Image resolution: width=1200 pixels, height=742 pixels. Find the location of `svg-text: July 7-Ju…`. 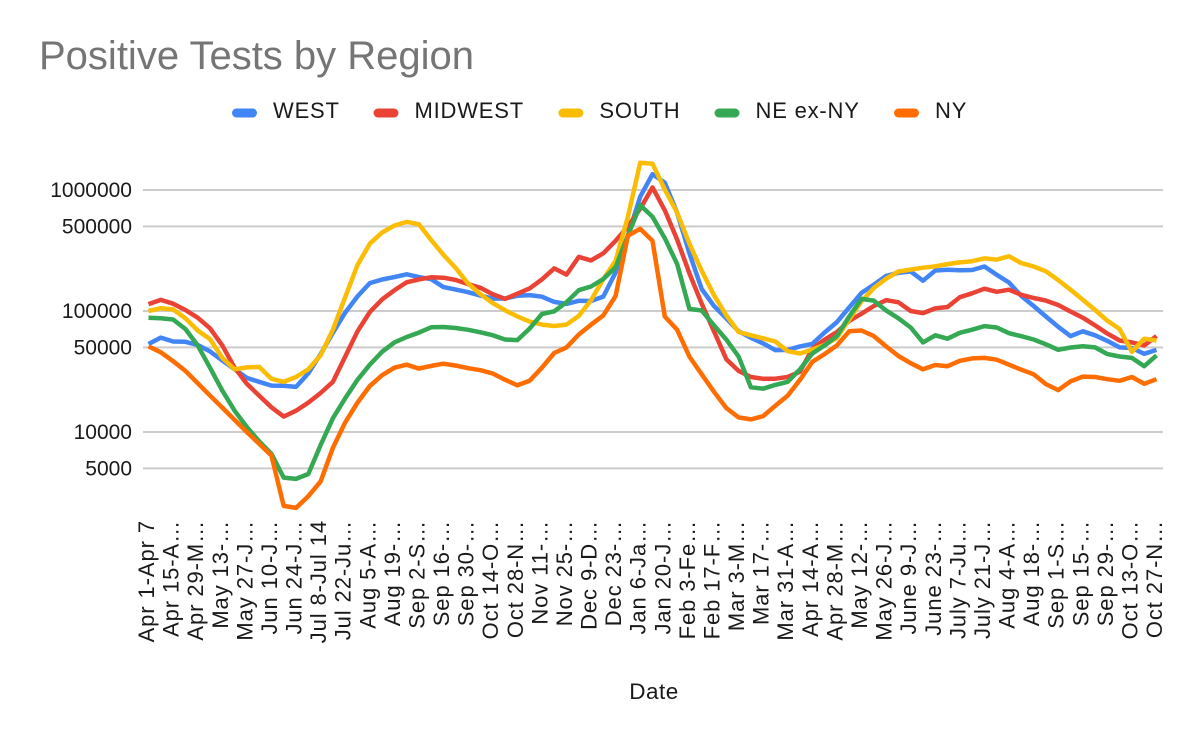

svg-text: July 7-Ju… is located at coordinates (957, 579).